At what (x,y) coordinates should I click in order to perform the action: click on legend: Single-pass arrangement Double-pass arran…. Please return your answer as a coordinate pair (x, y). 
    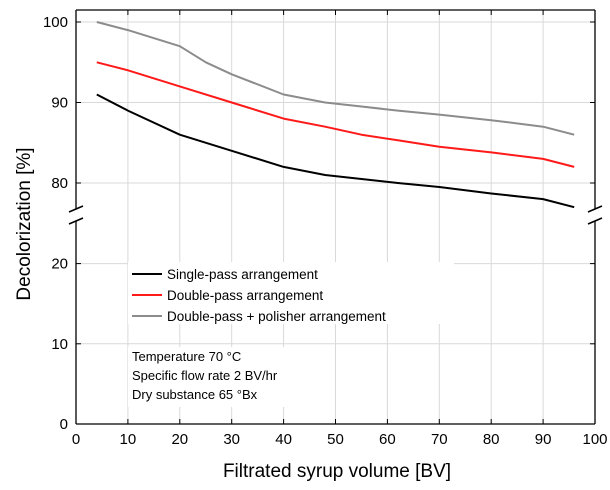
    Looking at the image, I should click on (291, 293).